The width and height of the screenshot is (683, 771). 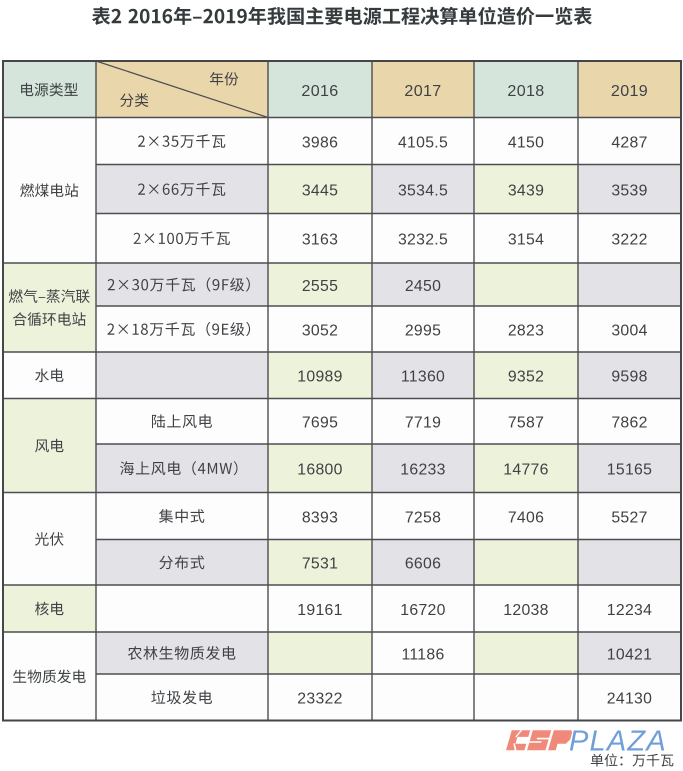 What do you see at coordinates (526, 377) in the screenshot?
I see `svg-text: 9352` at bounding box center [526, 377].